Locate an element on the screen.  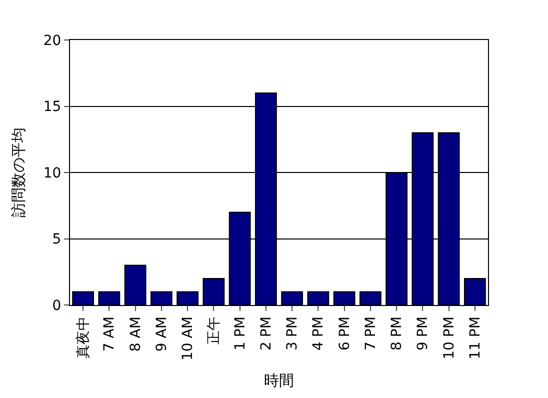
x-tick-label: 正午 is located at coordinates (214, 330).